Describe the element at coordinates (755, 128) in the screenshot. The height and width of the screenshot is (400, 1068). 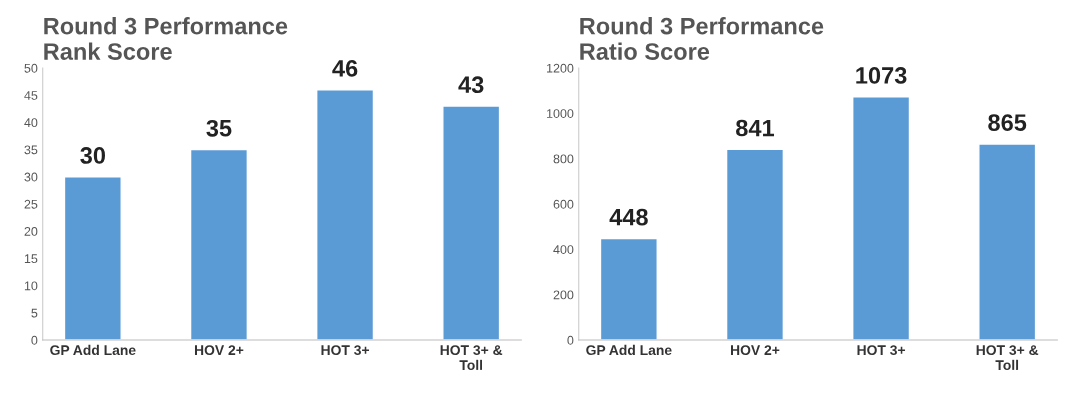
I see `data-label: 841` at that location.